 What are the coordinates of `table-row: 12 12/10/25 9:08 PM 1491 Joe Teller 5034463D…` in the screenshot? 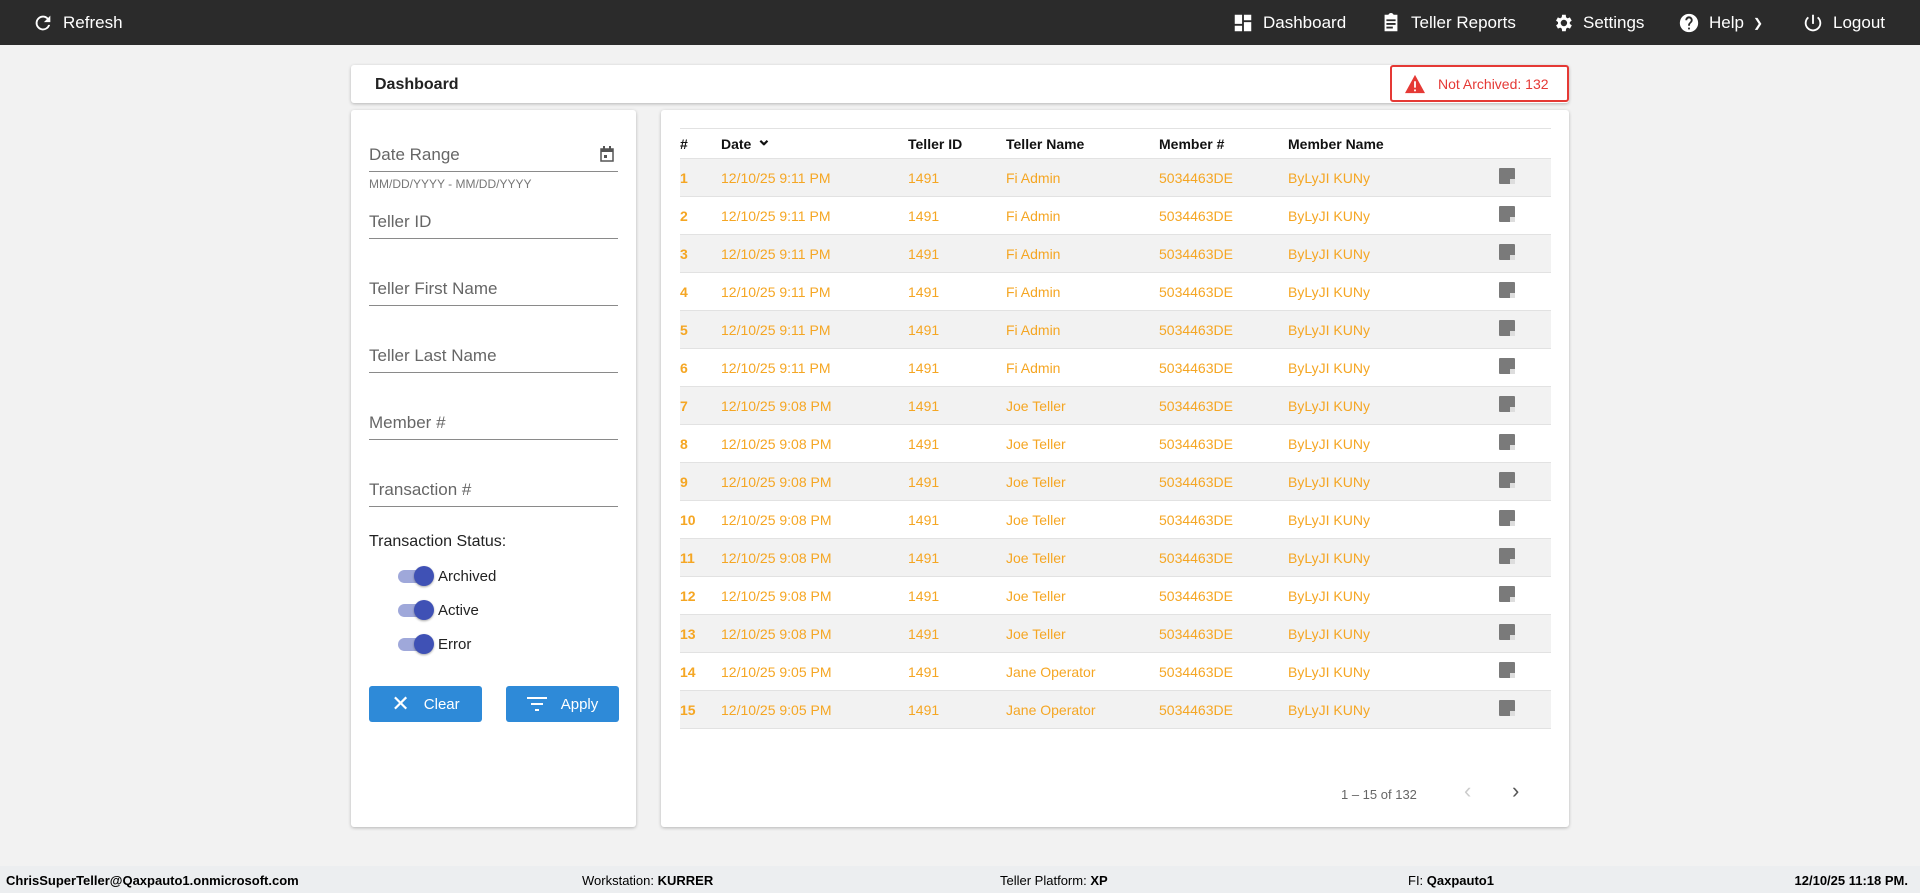 It's located at (1115, 595).